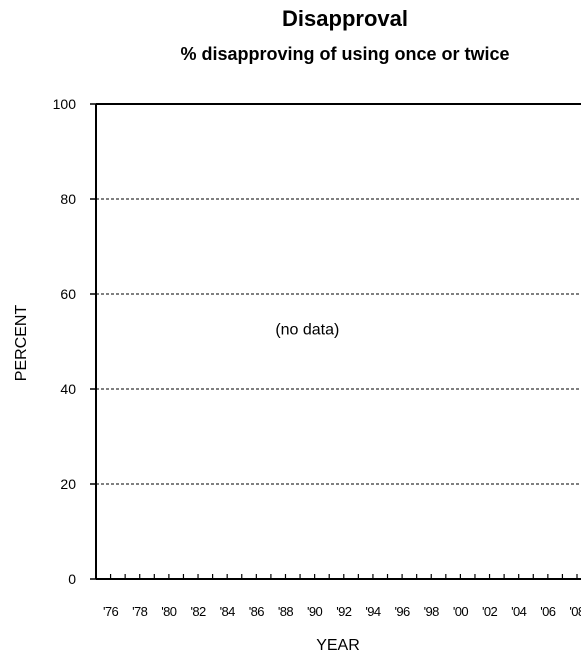 Image resolution: width=581 pixels, height=660 pixels. What do you see at coordinates (286, 611) in the screenshot?
I see `x-tick-label-1988: '88` at bounding box center [286, 611].